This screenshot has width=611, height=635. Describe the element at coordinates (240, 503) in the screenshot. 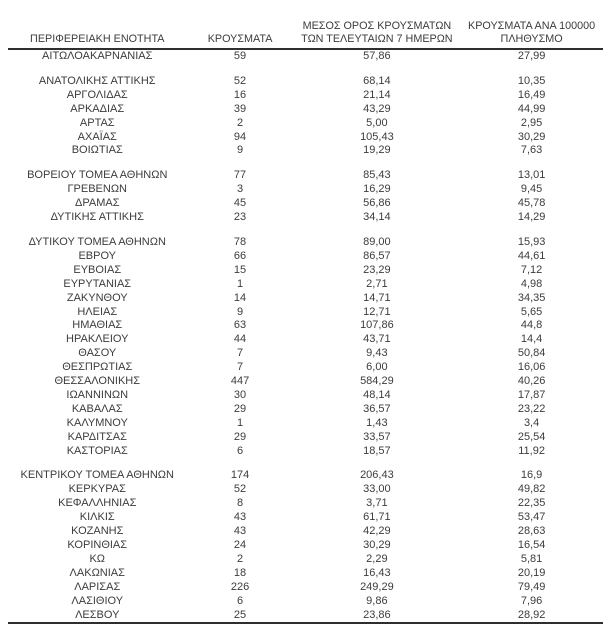

I see `cell-cases: 8` at that location.